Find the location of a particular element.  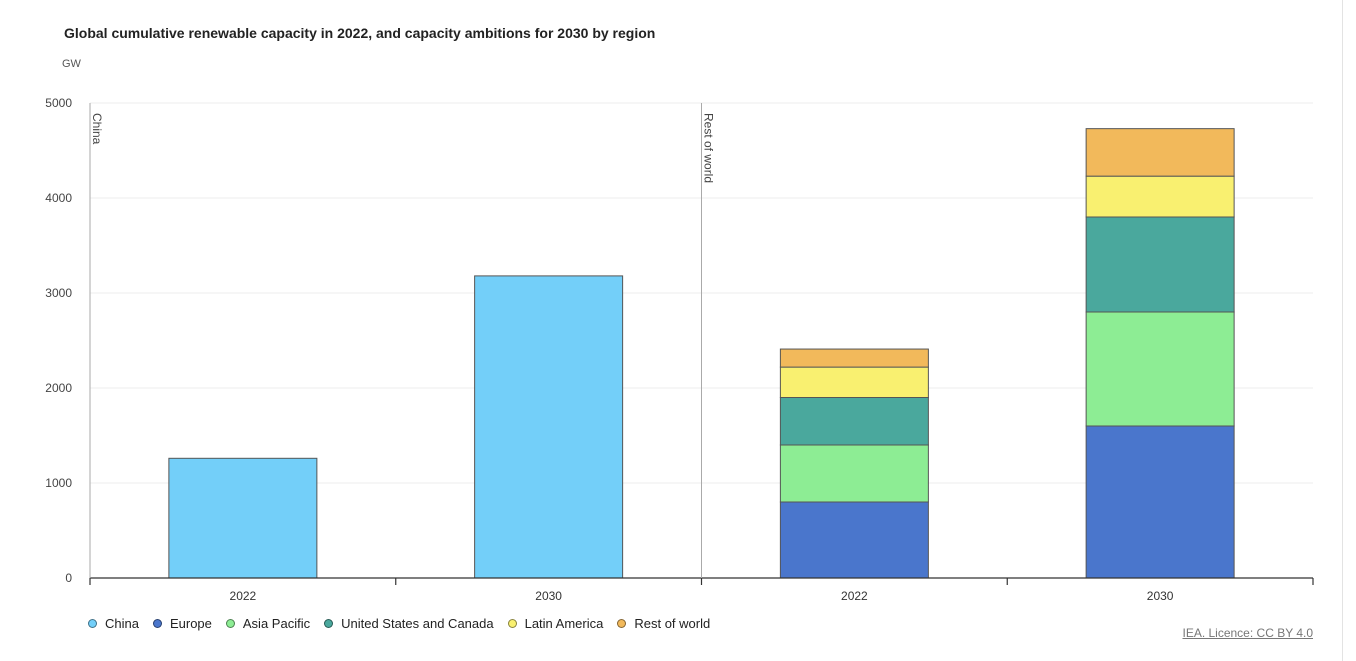

legend-label: Latin America is located at coordinates (564, 623).